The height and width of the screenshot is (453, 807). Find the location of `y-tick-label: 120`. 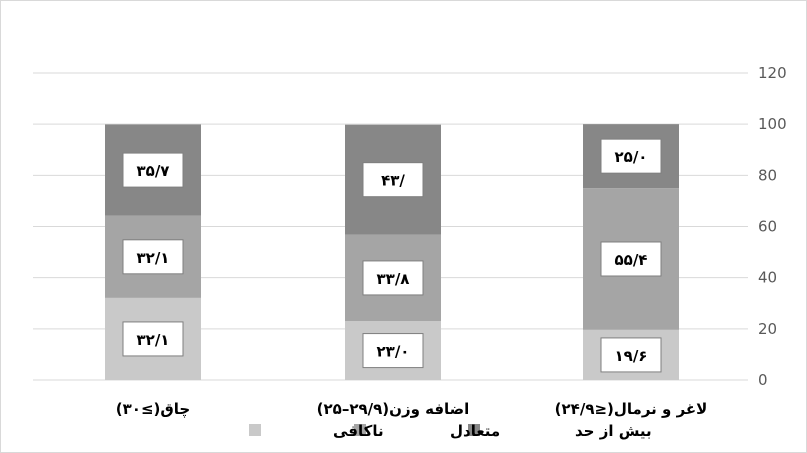

y-tick-label: 120 is located at coordinates (772, 73).